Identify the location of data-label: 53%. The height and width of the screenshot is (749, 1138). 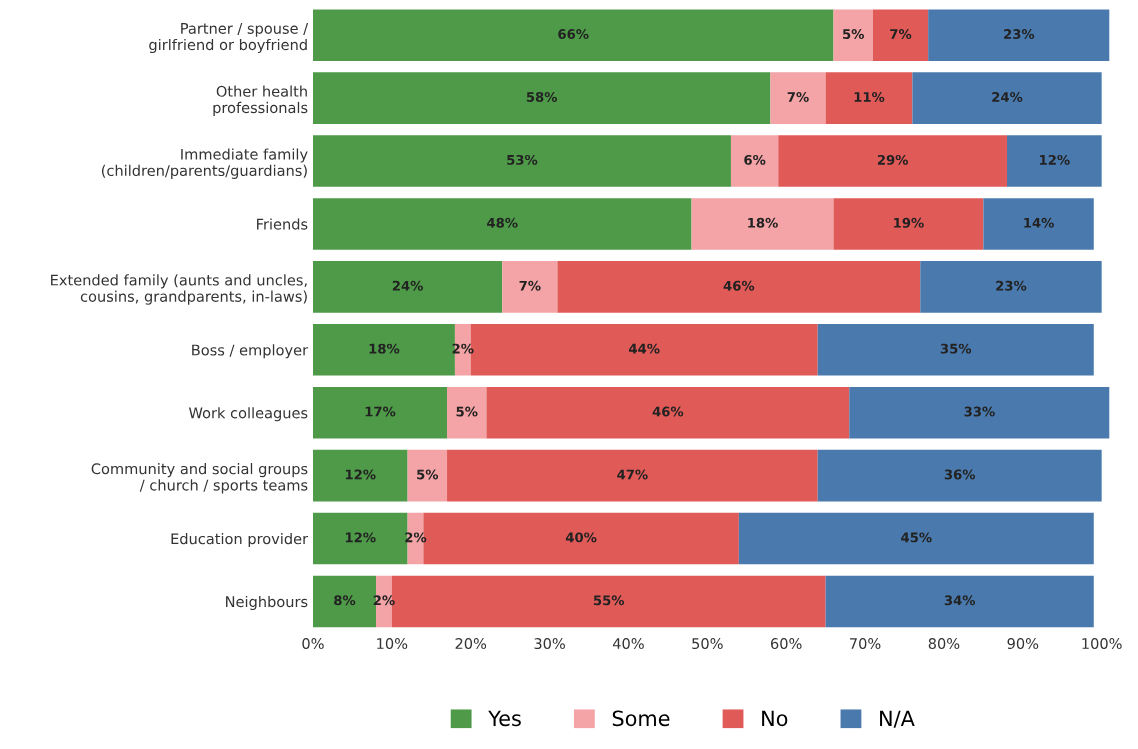
(522, 159).